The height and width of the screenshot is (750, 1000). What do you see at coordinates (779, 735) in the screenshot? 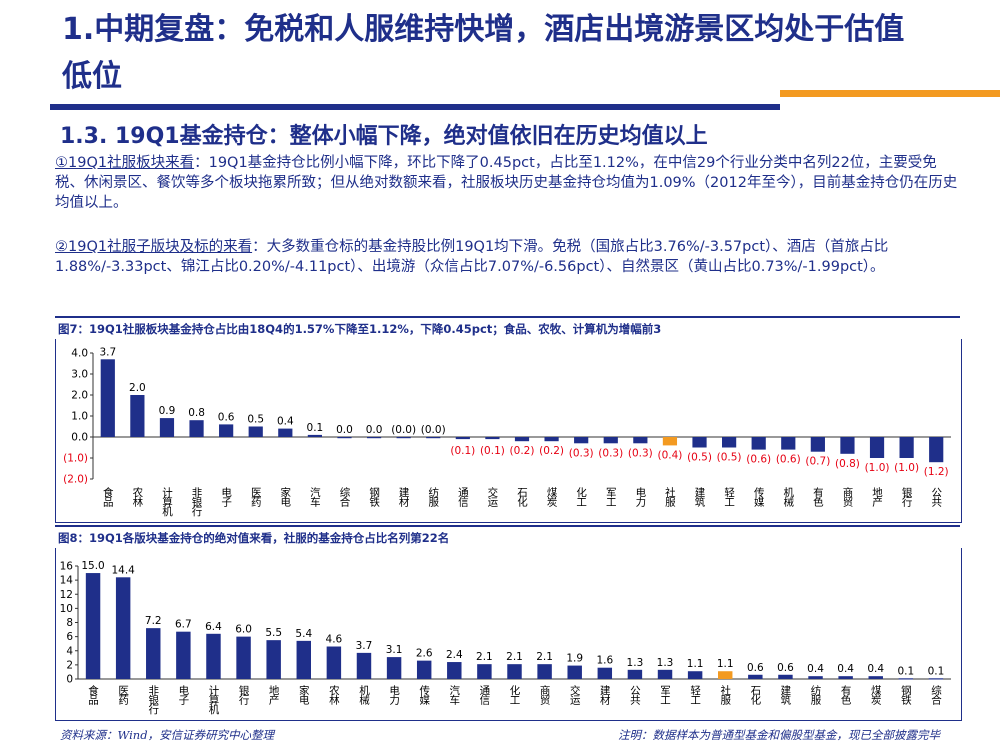
I see `sample-note: 注明：数据样本为普通型基金和偏股型基金，现已全部披露完毕` at bounding box center [779, 735].